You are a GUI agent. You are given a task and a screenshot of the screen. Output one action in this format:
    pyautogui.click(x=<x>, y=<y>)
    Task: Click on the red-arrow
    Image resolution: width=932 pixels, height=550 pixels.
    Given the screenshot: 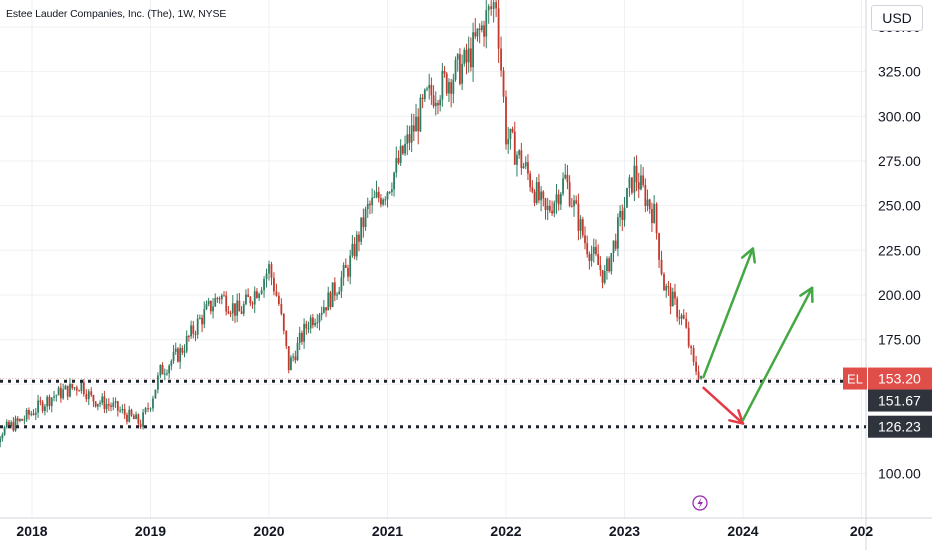 What is the action you would take?
    pyautogui.click(x=723, y=405)
    